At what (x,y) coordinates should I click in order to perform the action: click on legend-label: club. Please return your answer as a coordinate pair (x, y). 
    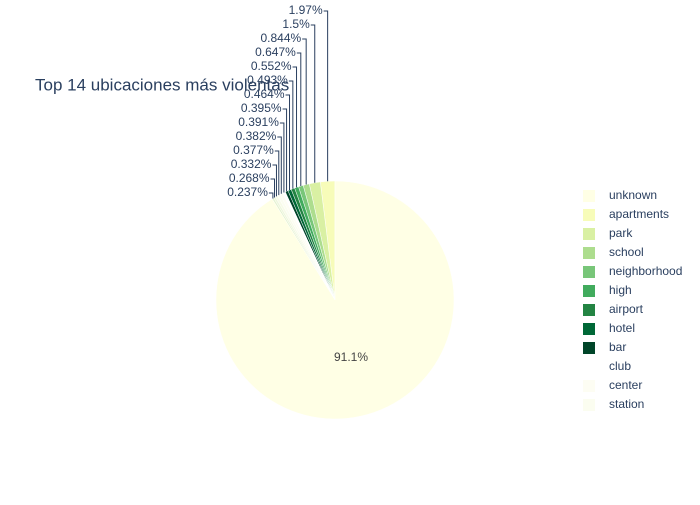
    Looking at the image, I should click on (620, 366).